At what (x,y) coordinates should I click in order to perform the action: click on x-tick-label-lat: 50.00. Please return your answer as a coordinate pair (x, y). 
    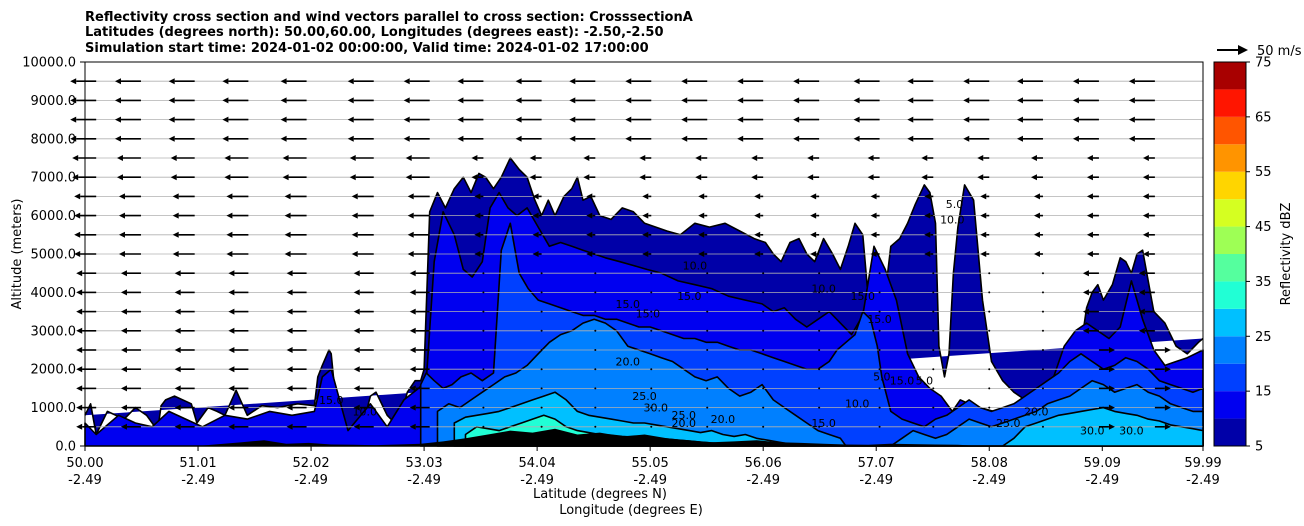
    Looking at the image, I should click on (84, 463).